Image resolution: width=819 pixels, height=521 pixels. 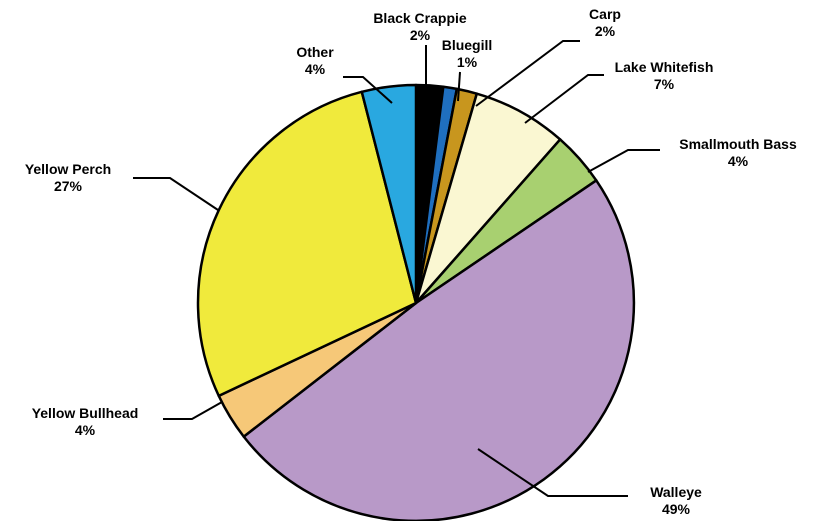 I want to click on leader-line-carp, so click(x=527, y=73).